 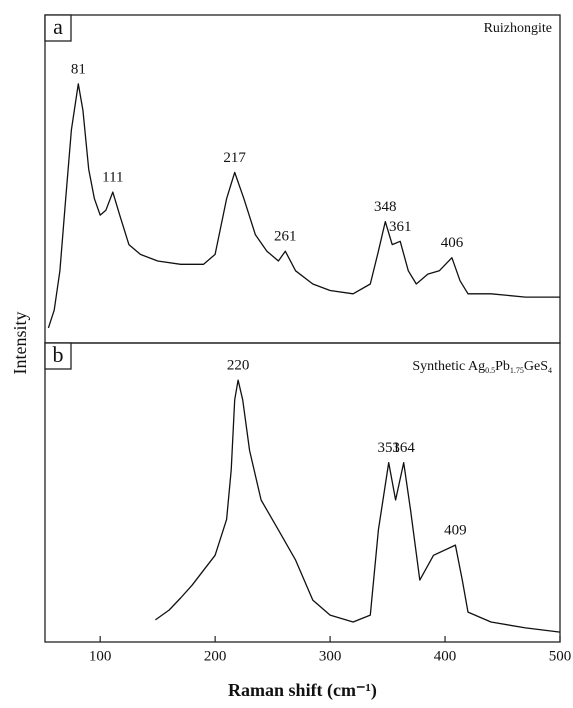 I want to click on sample-text: GeS, so click(x=536, y=366).